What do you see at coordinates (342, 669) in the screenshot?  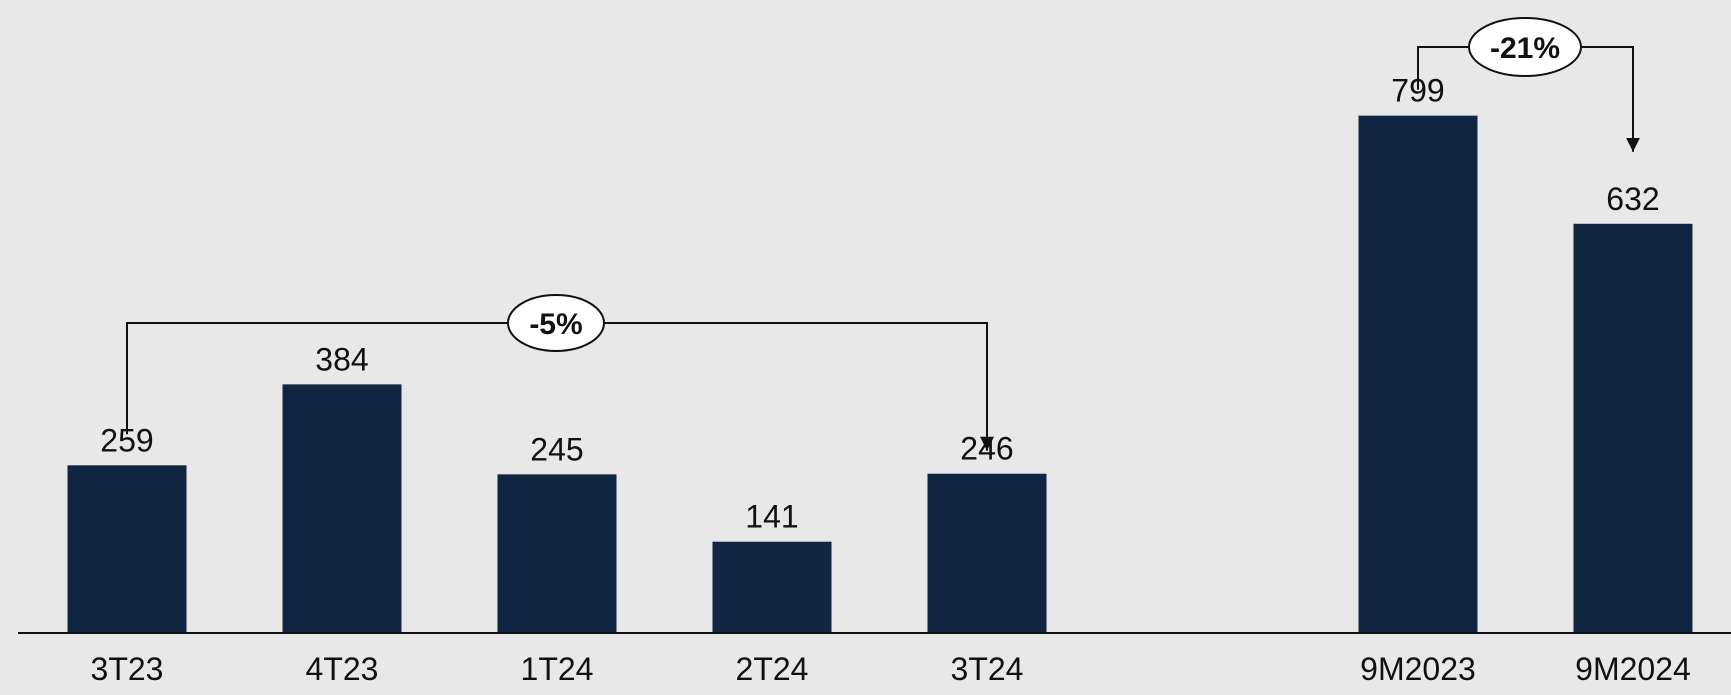 I see `category-label-4t23: 4T23` at bounding box center [342, 669].